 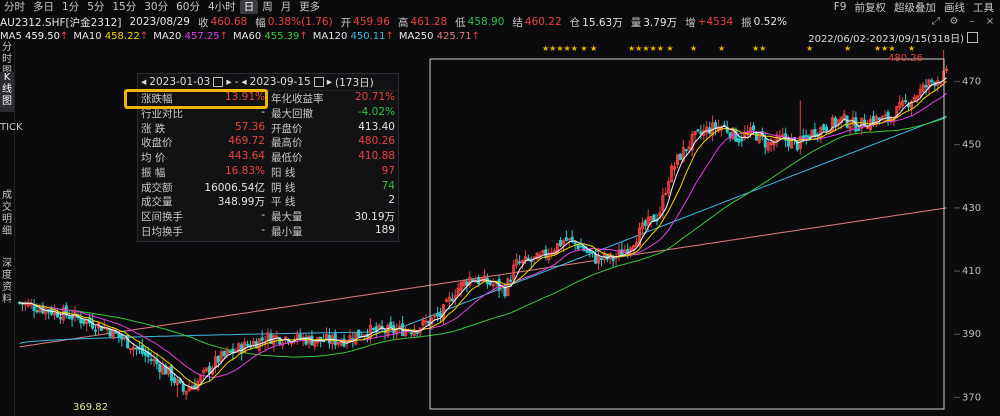 I want to click on contract-code: AU2312.SHF[沪金2312], so click(x=61, y=22).